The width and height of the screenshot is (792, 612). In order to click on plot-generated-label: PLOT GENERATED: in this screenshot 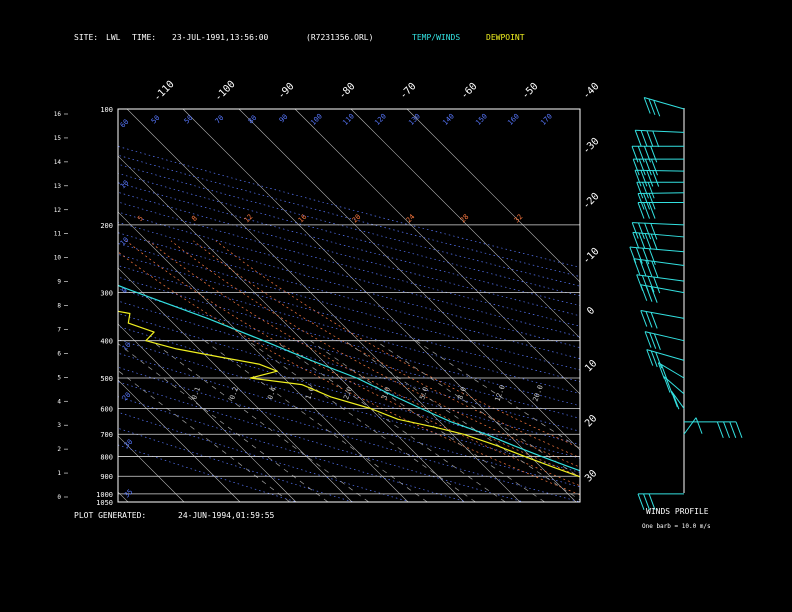, I will do `click(110, 515)`.